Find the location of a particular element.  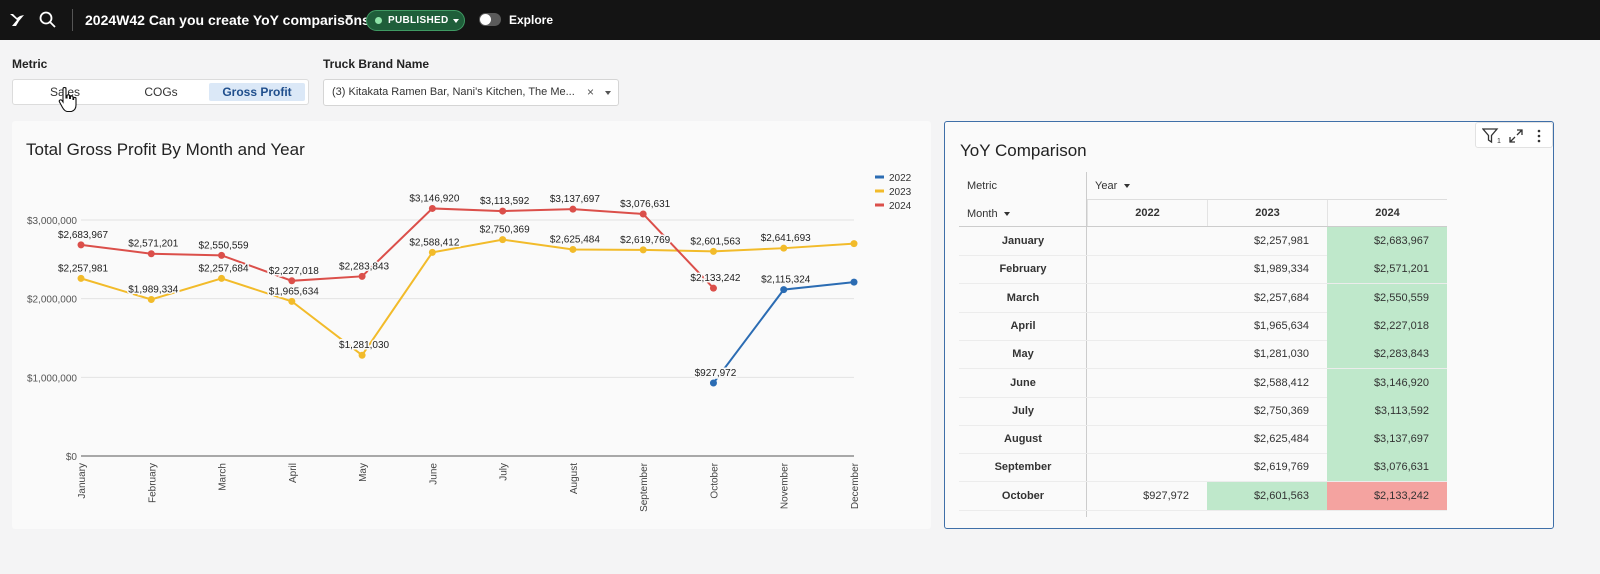

x-tick-label: September is located at coordinates (644, 487).